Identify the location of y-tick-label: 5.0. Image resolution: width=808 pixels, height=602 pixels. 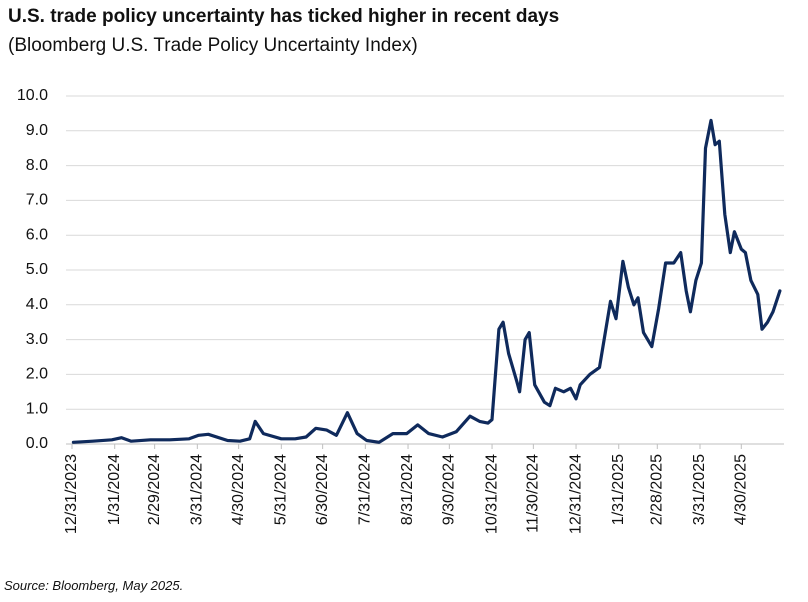
(37, 269).